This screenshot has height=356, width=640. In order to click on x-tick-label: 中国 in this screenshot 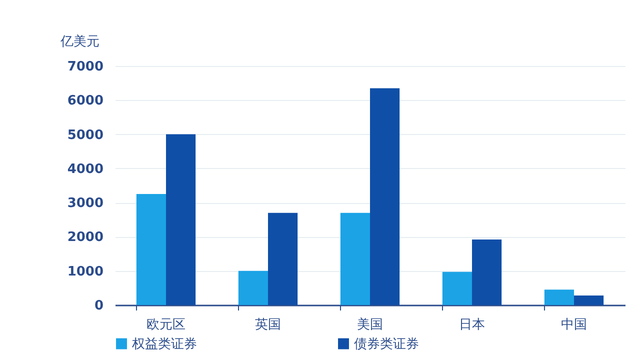, I will do `click(574, 325)`.